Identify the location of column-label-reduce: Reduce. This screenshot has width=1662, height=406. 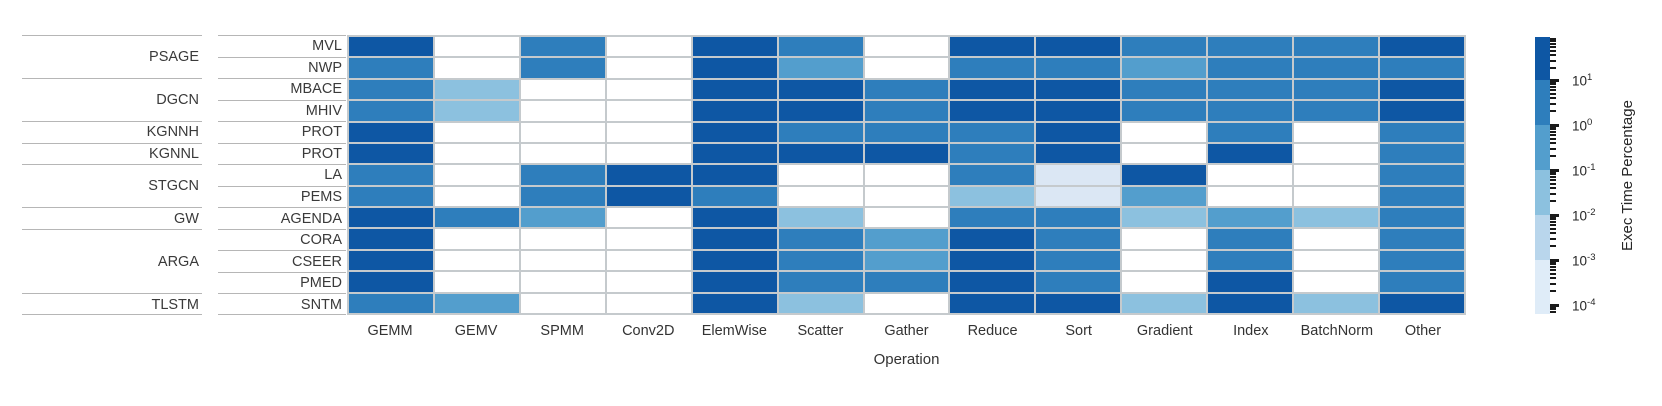
(992, 331).